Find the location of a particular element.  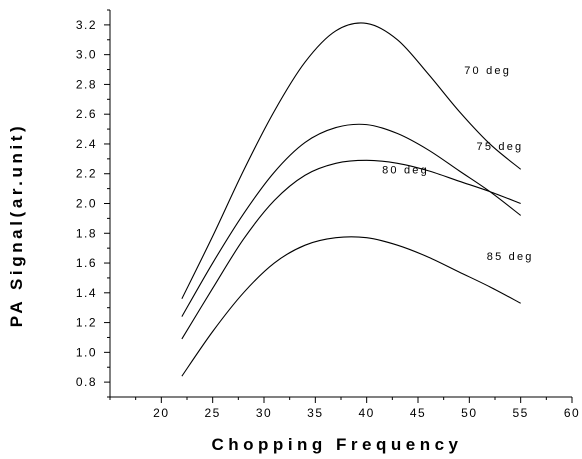

y-tick-label: 2.2 is located at coordinates (86, 174).